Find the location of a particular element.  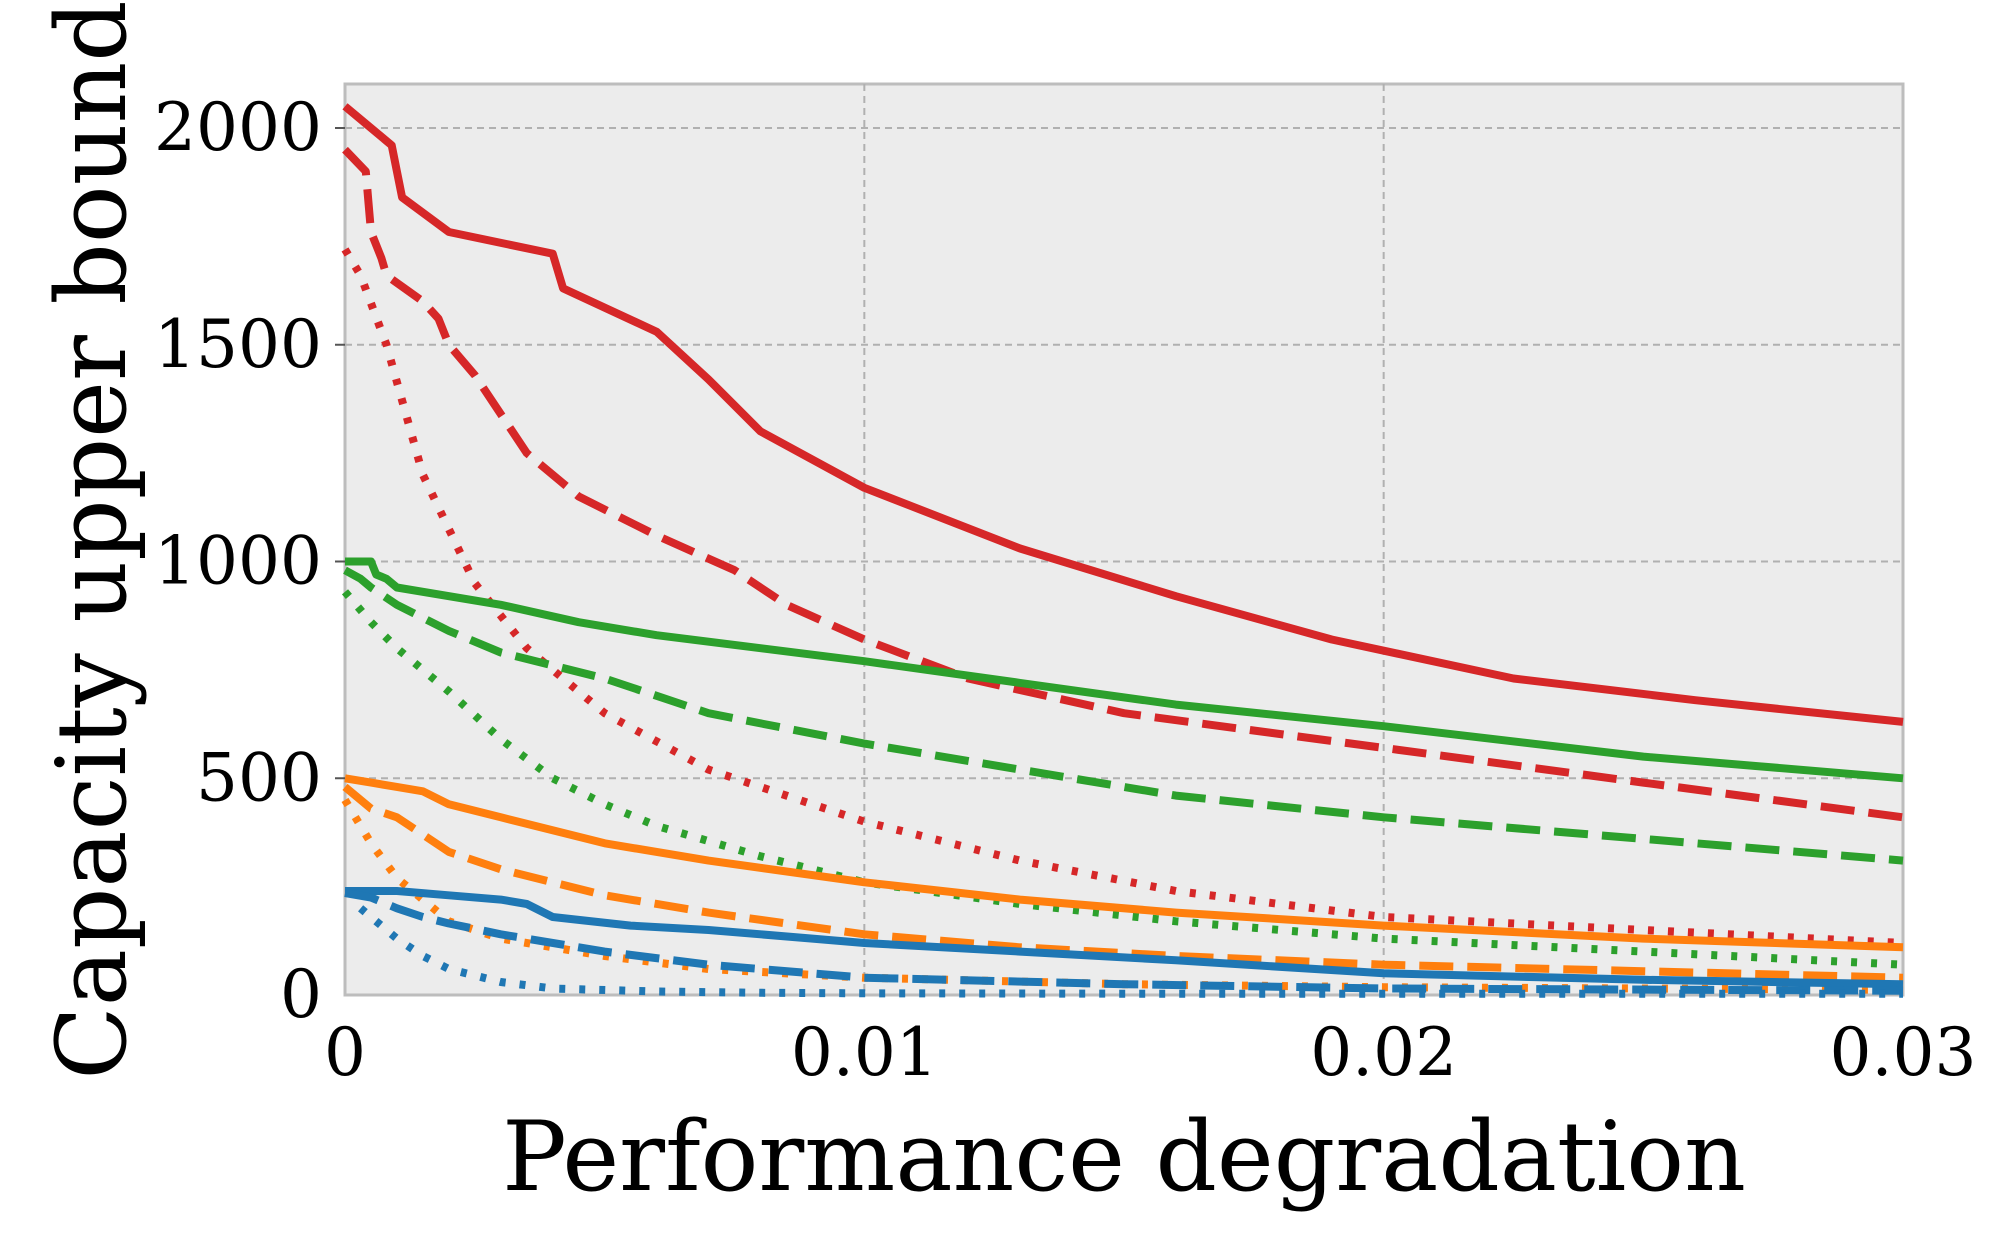

series-line-orange-dashed is located at coordinates (1123, 882).